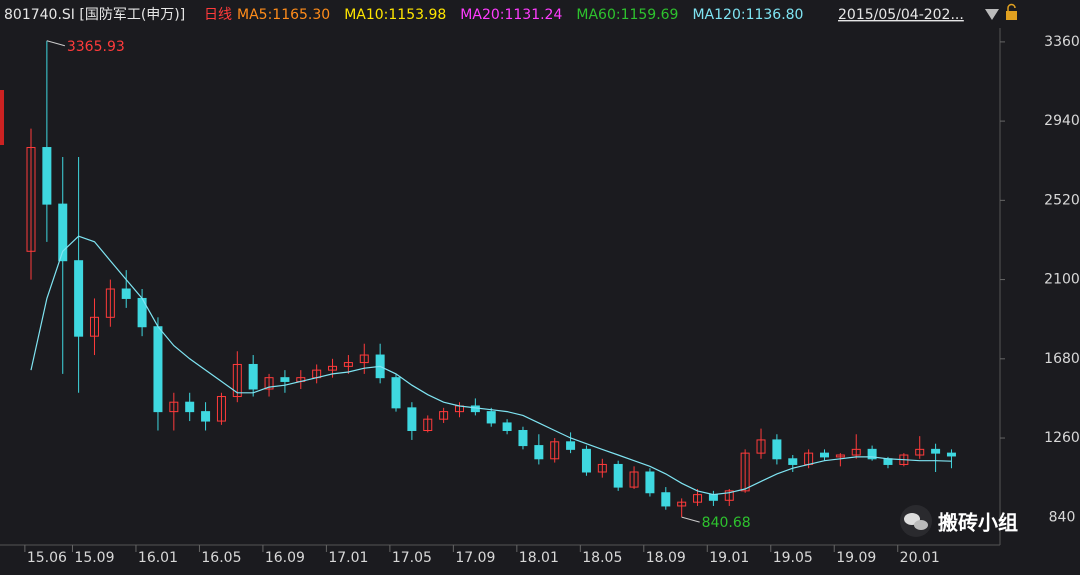 This screenshot has width=1080, height=575. What do you see at coordinates (793, 558) in the screenshot?
I see `x-tick-label: 19.05` at bounding box center [793, 558].